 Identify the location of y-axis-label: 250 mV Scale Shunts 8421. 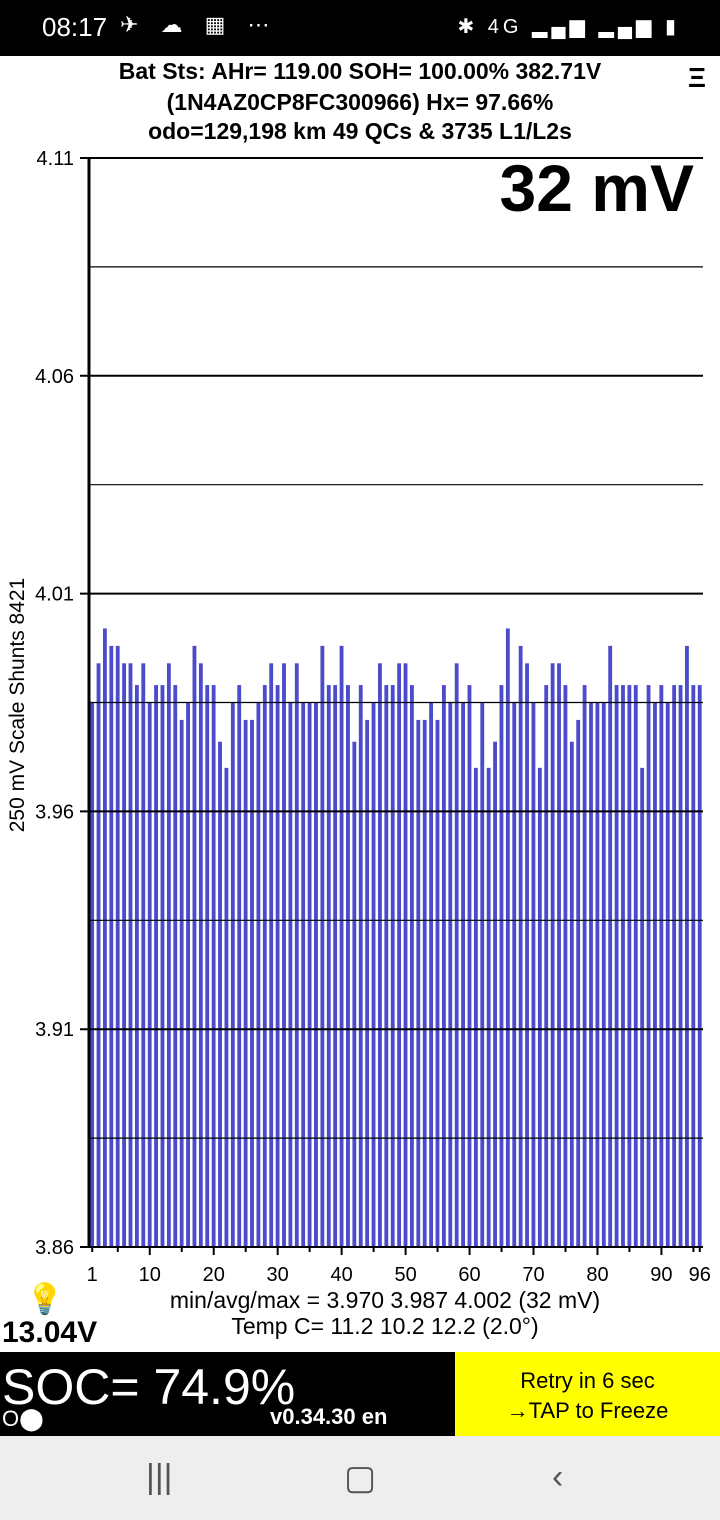
(17, 705).